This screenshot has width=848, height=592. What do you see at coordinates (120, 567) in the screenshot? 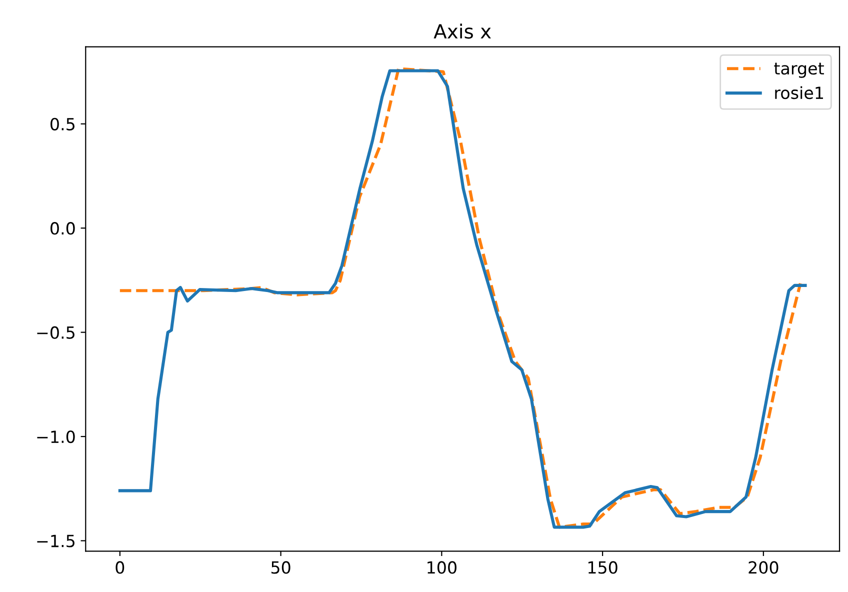
I see `x-tick-label: 0` at bounding box center [120, 567].